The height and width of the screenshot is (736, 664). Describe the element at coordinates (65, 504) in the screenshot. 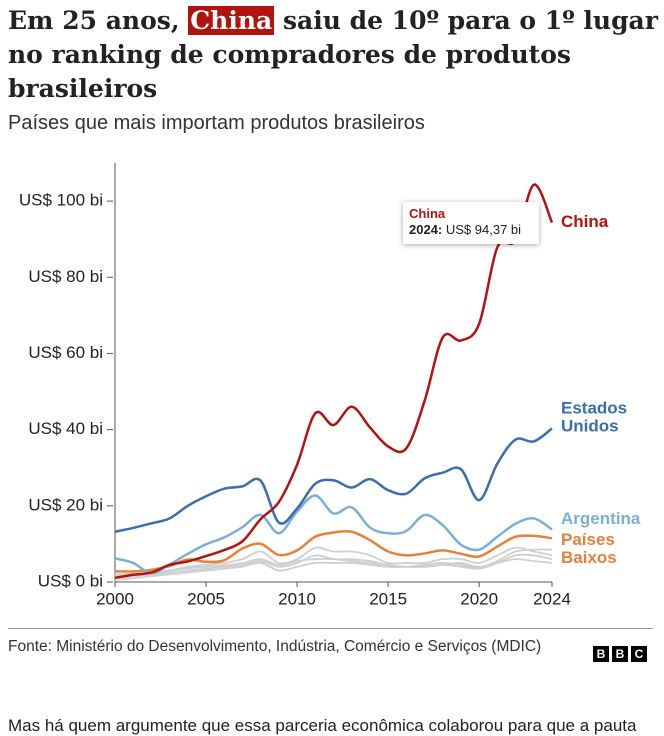

I see `y-tick-label: US$ 20 bi` at that location.